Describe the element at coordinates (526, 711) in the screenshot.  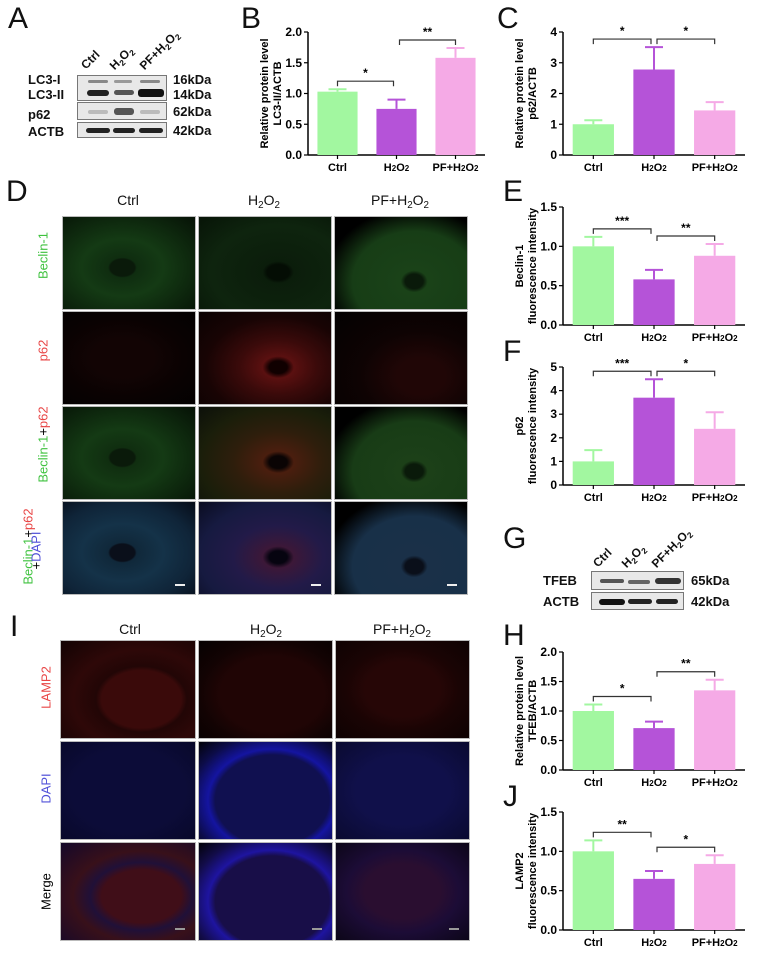
I see `y-axis-label: Relative protein levelTFEB/ACTB` at that location.